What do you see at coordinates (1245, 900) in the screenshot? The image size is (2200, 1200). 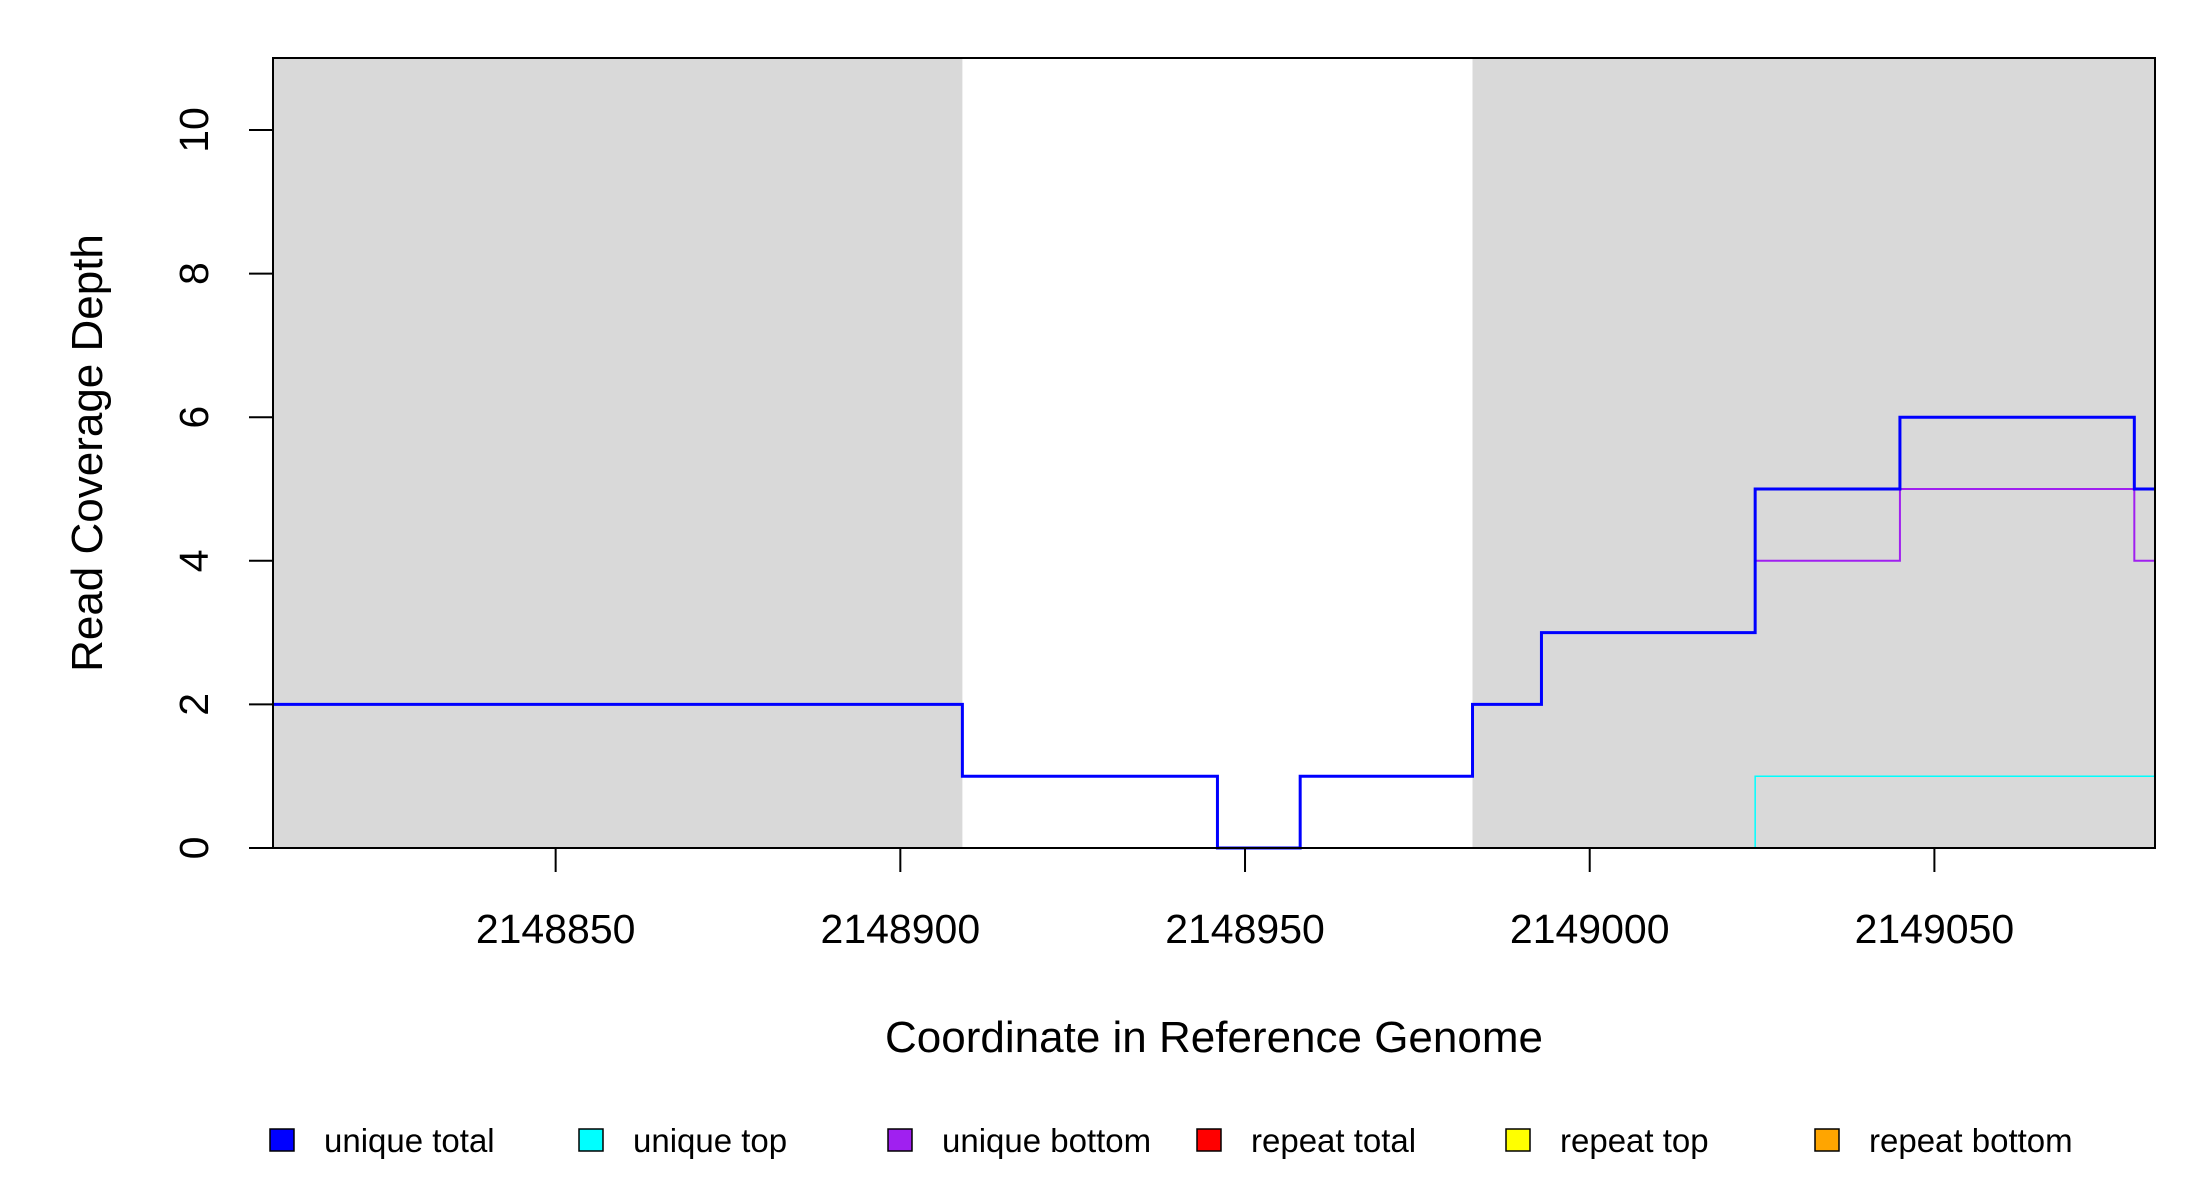 I see `x-axis: 2148850 2148900 2148950 2149000 2149050` at bounding box center [1245, 900].